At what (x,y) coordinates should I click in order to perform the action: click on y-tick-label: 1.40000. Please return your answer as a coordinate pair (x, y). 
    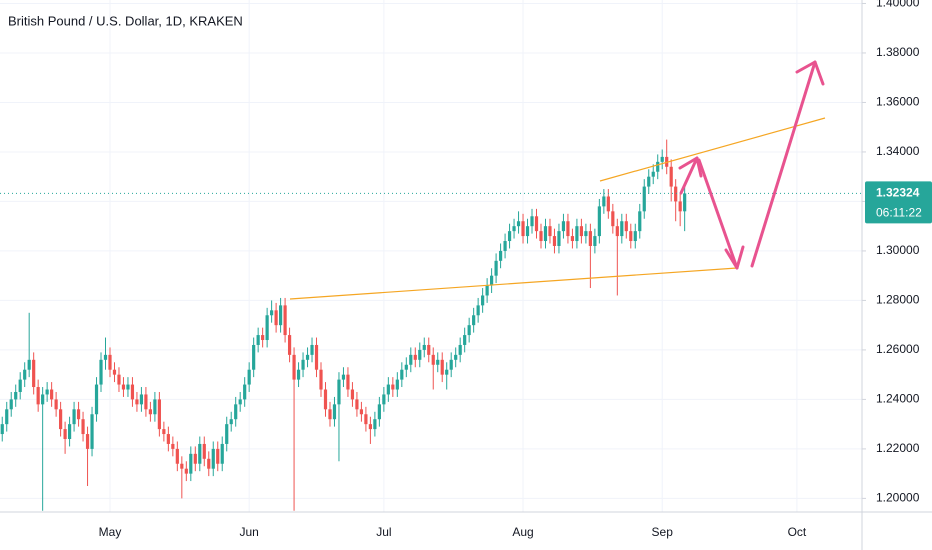
    Looking at the image, I should click on (898, 5).